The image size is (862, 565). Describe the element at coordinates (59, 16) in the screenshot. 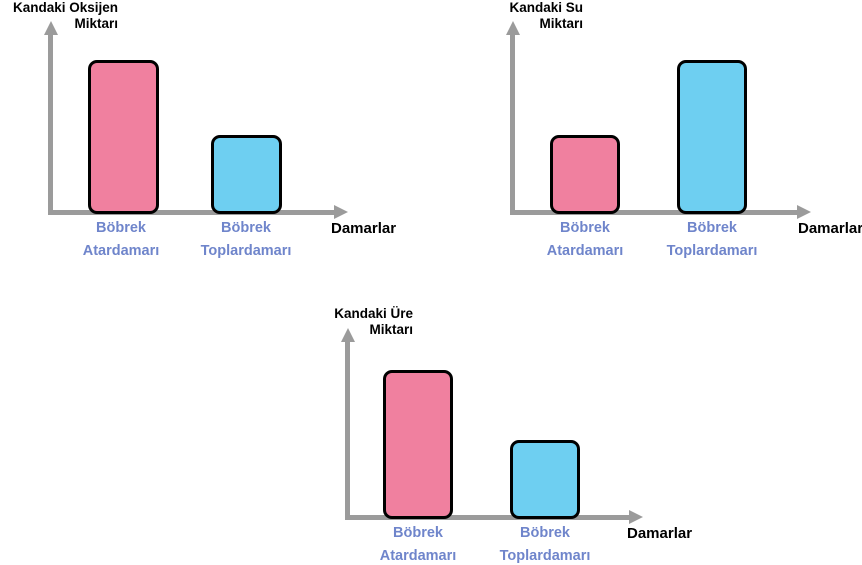

I see `y-axis-title: Kandaki Oksijen Miktarı` at that location.